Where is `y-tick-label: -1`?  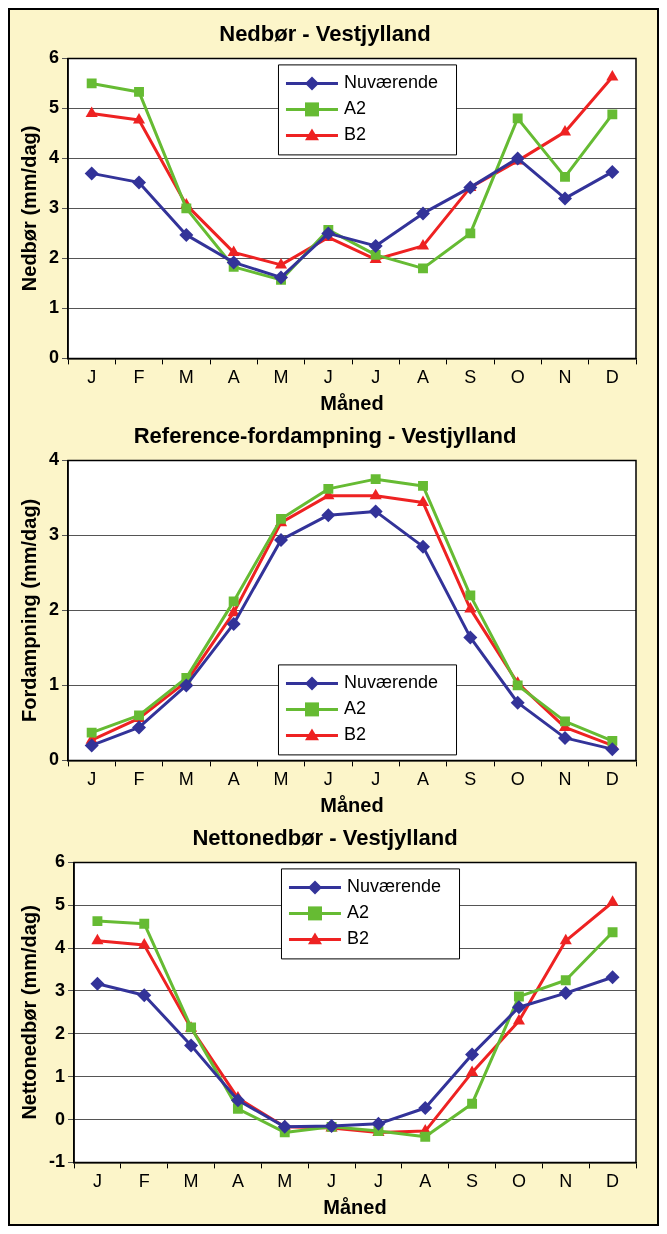 y-tick-label: -1 is located at coordinates (56, 1161).